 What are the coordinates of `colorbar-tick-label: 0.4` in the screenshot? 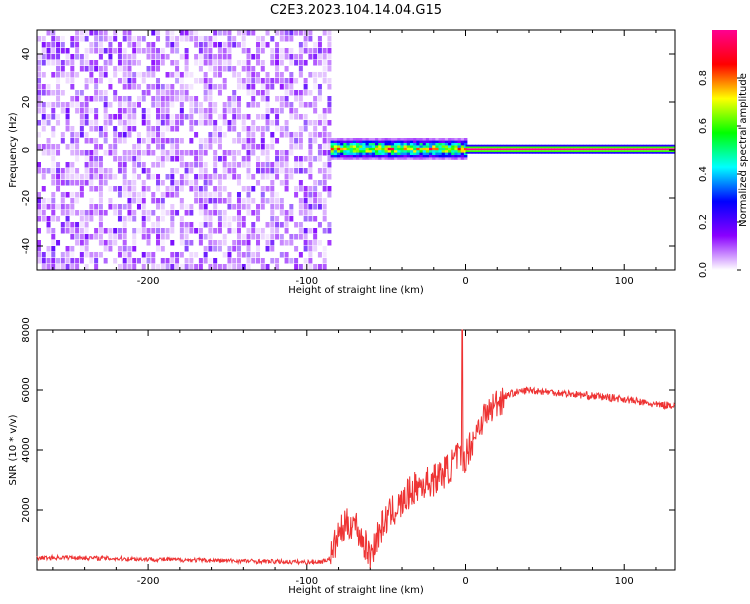 It's located at (703, 174).